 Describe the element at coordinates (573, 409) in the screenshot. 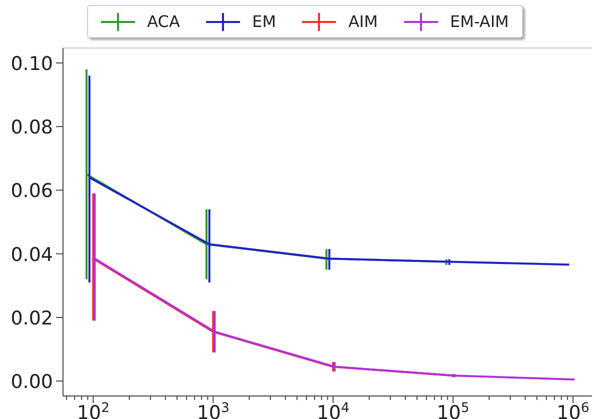

I see `x-tick-label: 10$^{6}$` at that location.